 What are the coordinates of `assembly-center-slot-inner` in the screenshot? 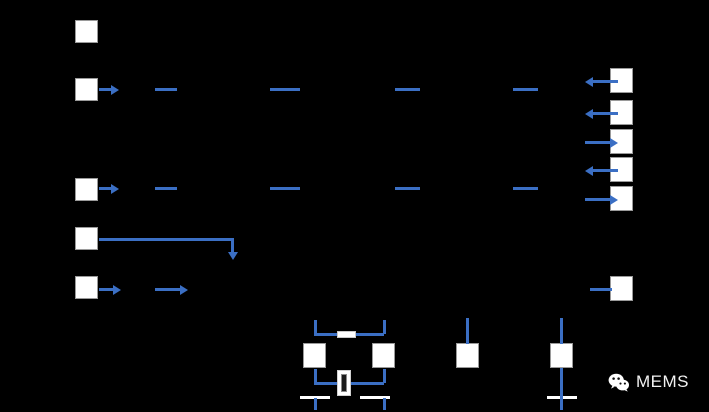 It's located at (344, 383).